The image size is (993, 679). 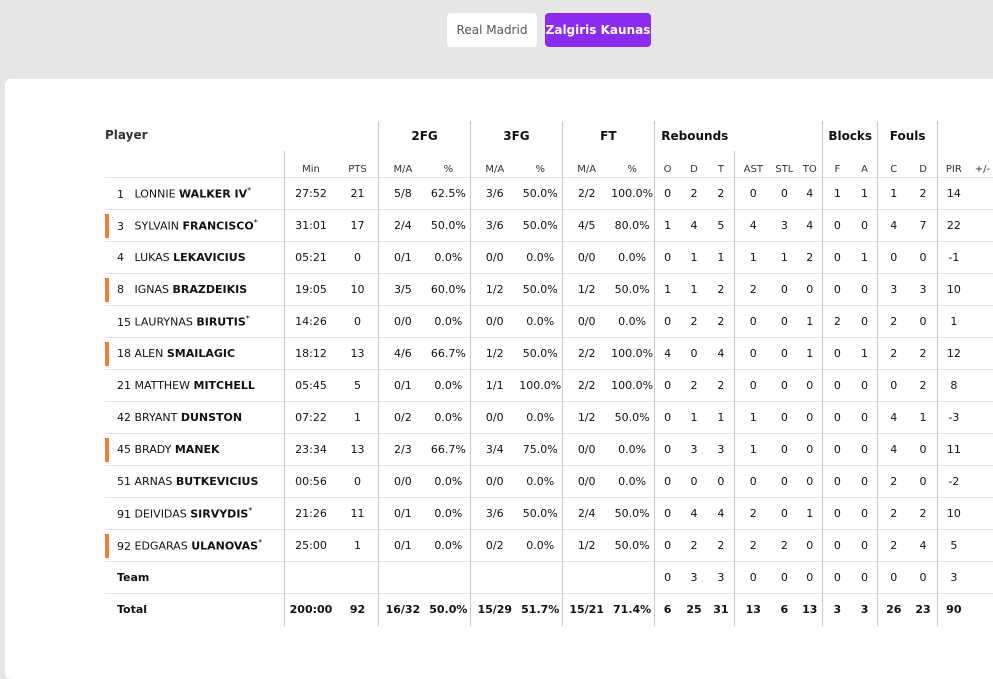 What do you see at coordinates (865, 353) in the screenshot?
I see `cell-blk-against: 1` at bounding box center [865, 353].